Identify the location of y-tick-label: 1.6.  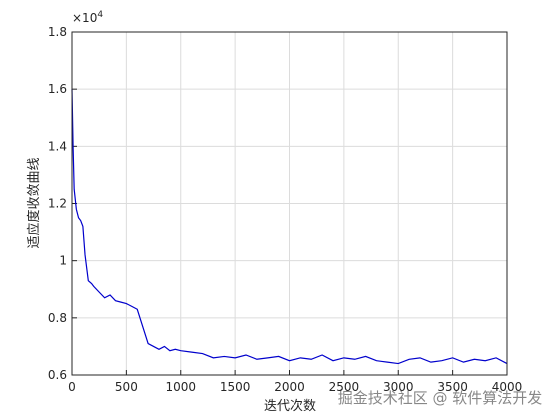
(57, 89).